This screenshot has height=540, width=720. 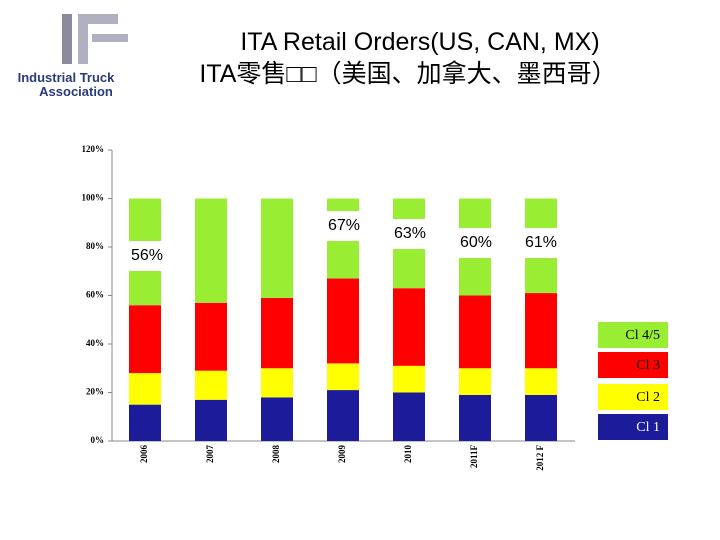 I want to click on legend-label: Cl 3, so click(x=648, y=365).